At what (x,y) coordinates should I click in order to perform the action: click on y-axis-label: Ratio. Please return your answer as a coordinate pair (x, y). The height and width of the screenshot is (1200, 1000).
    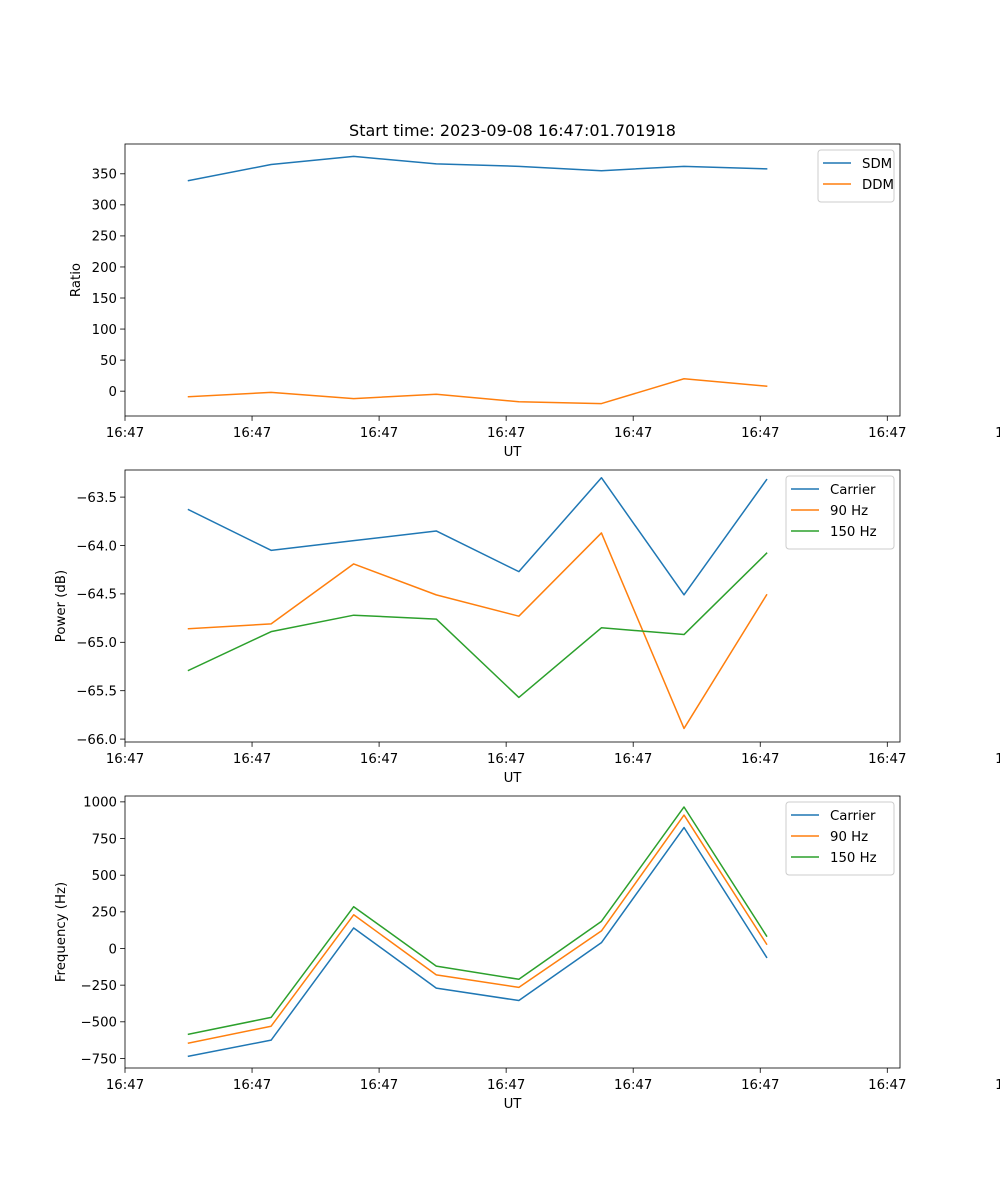
    Looking at the image, I should click on (76, 280).